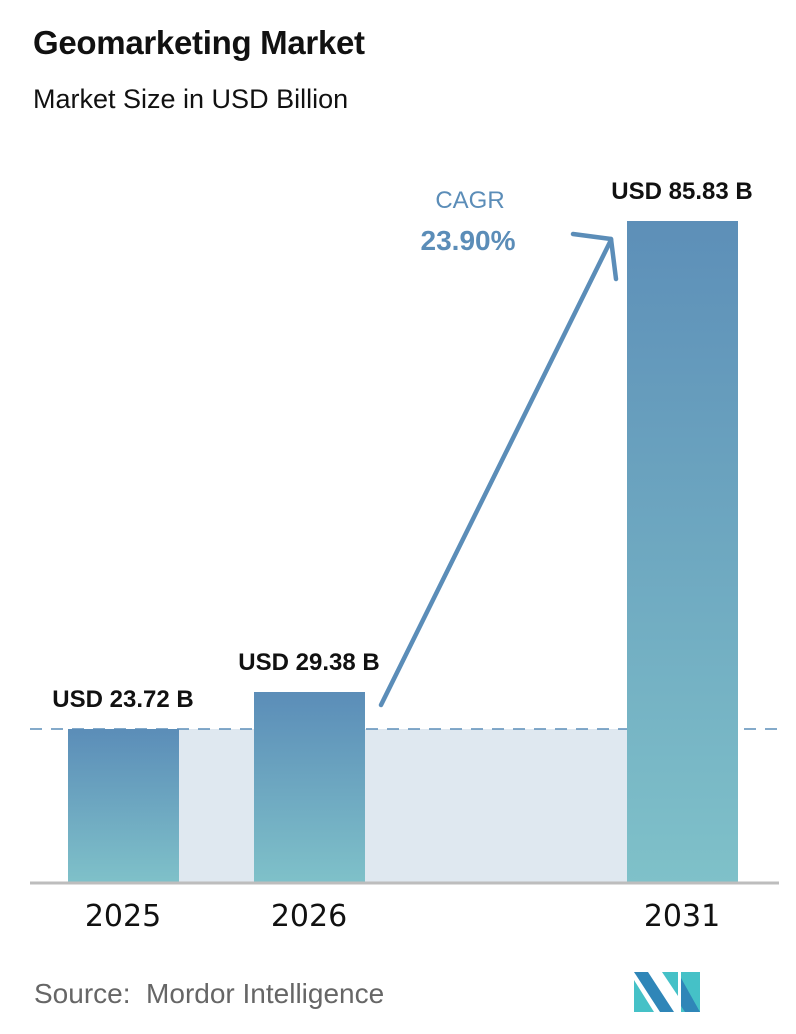 The height and width of the screenshot is (1034, 796). I want to click on bar-2026, so click(309, 787).